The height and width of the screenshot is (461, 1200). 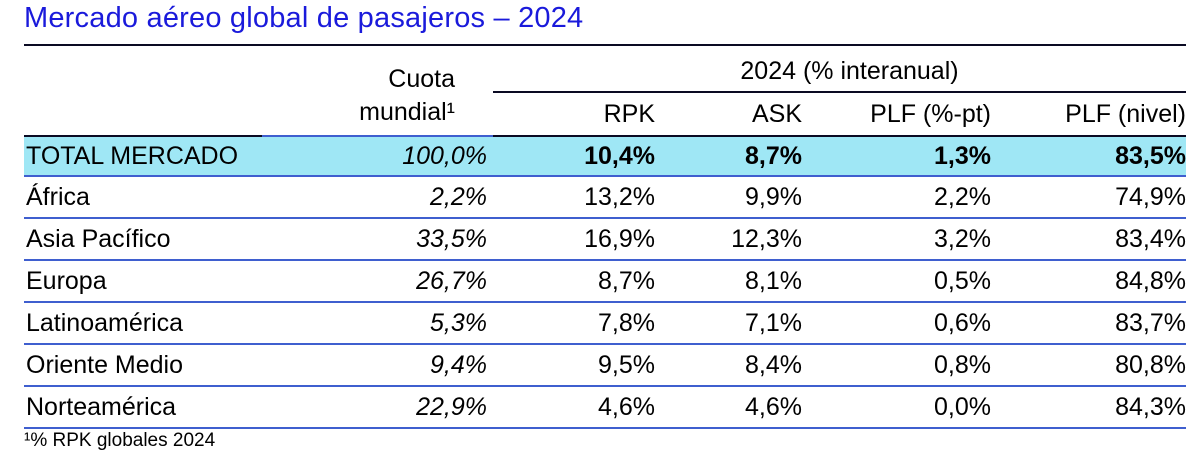 What do you see at coordinates (732, 407) in the screenshot?
I see `ask-value: 4,6%` at bounding box center [732, 407].